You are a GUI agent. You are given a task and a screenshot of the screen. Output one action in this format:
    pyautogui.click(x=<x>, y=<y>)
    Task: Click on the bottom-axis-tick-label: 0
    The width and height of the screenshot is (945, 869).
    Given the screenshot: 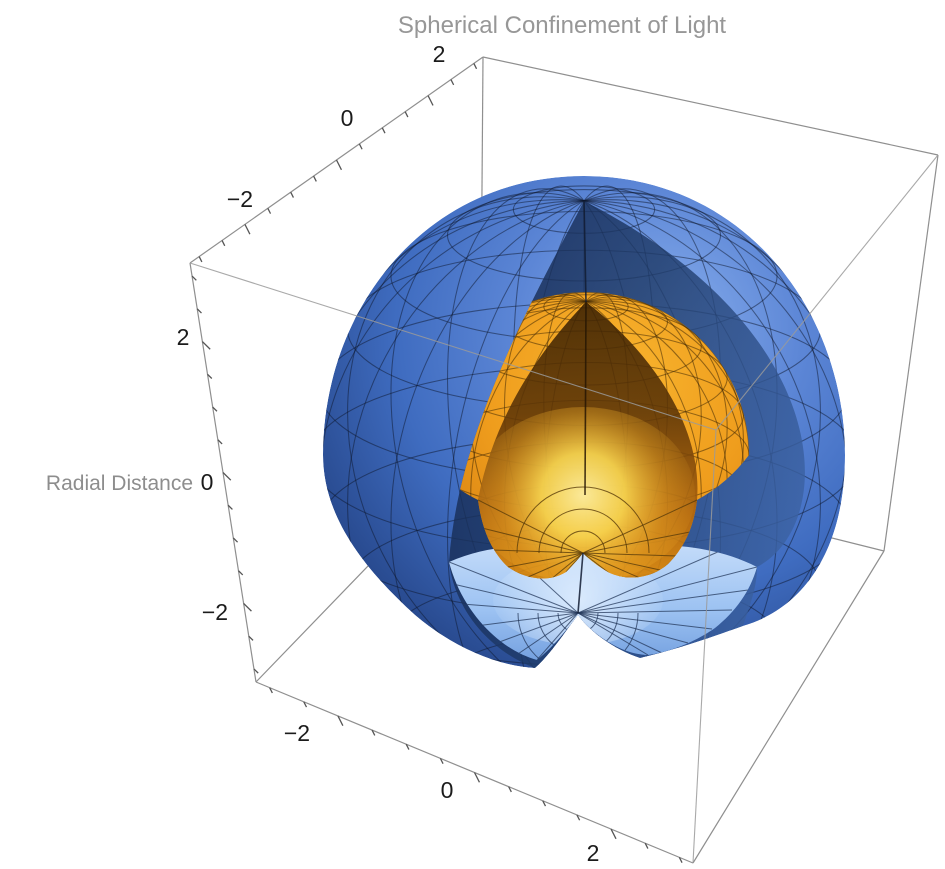 What is the action you would take?
    pyautogui.click(x=447, y=790)
    